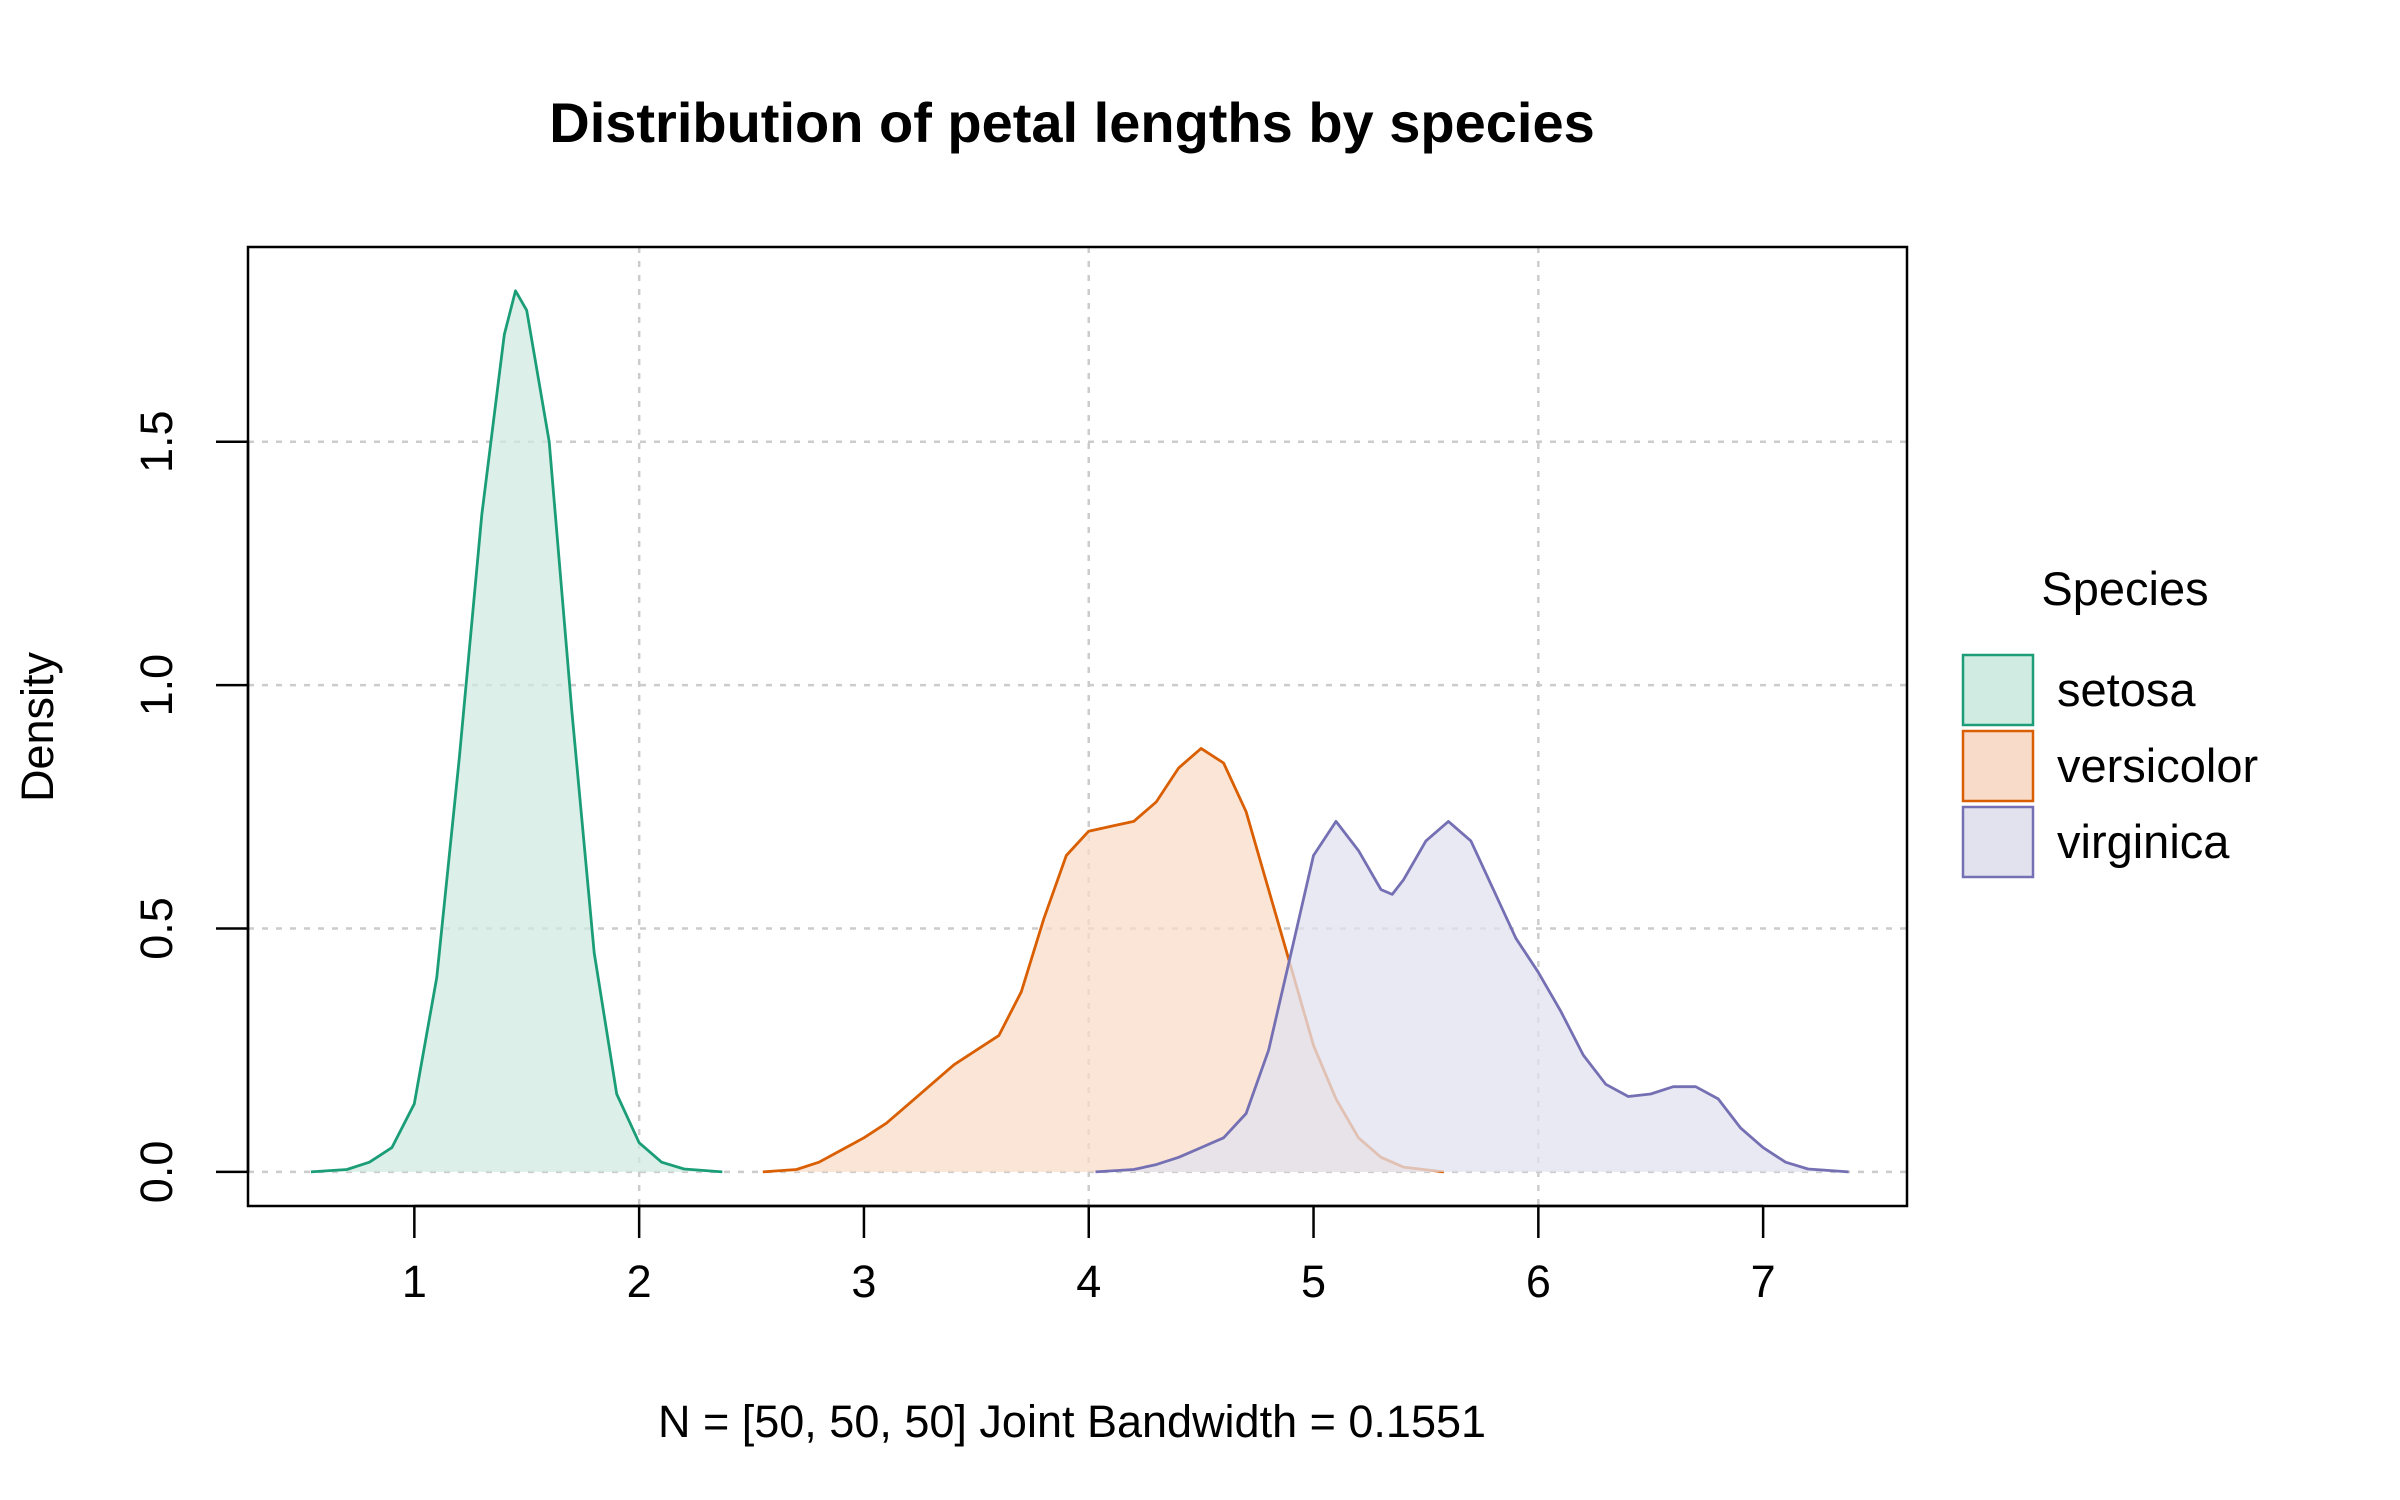 Image resolution: width=2400 pixels, height=1500 pixels. Describe the element at coordinates (1088, 1281) in the screenshot. I see `x-tick-label: 4` at that location.